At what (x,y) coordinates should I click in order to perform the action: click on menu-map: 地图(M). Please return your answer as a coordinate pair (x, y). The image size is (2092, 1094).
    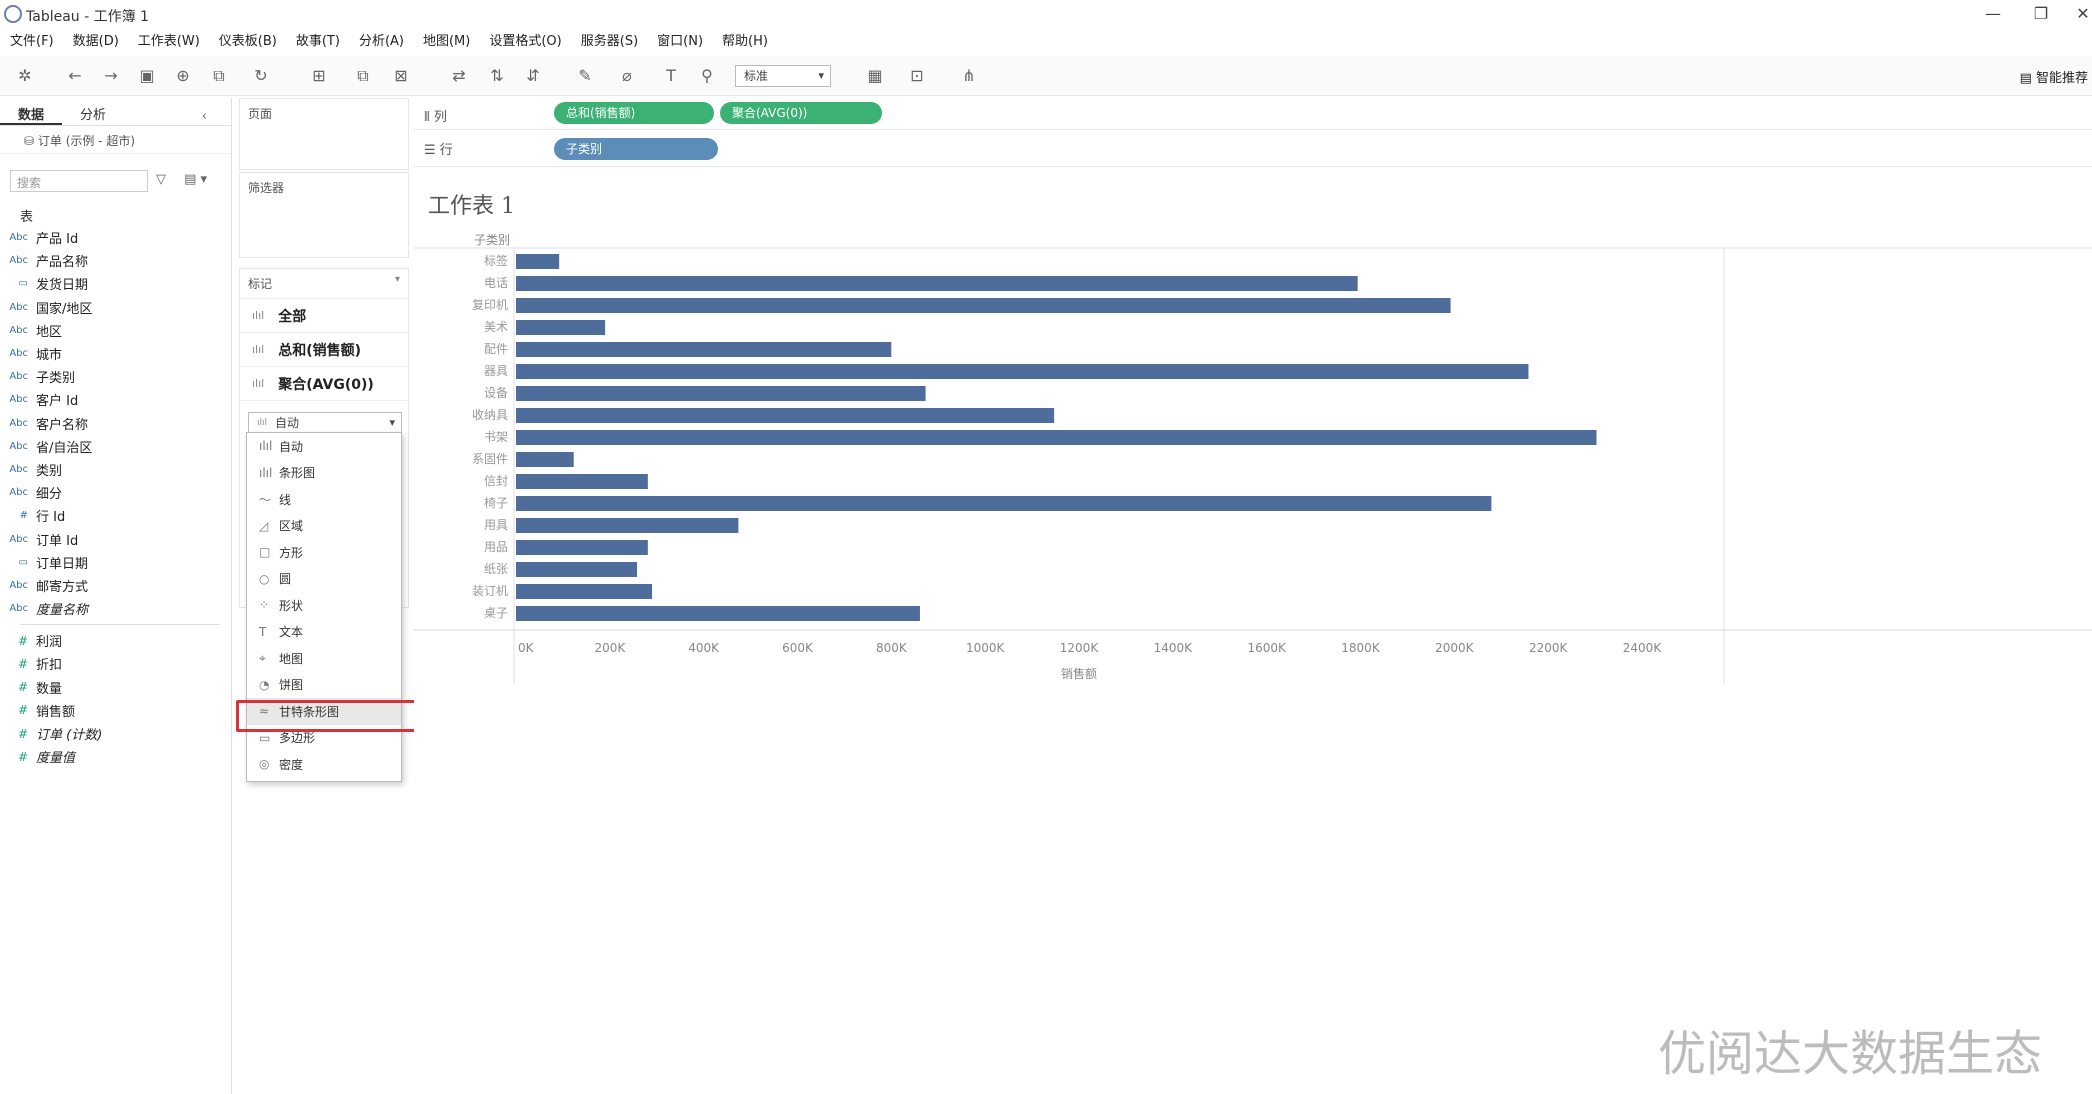
    Looking at the image, I should click on (446, 41).